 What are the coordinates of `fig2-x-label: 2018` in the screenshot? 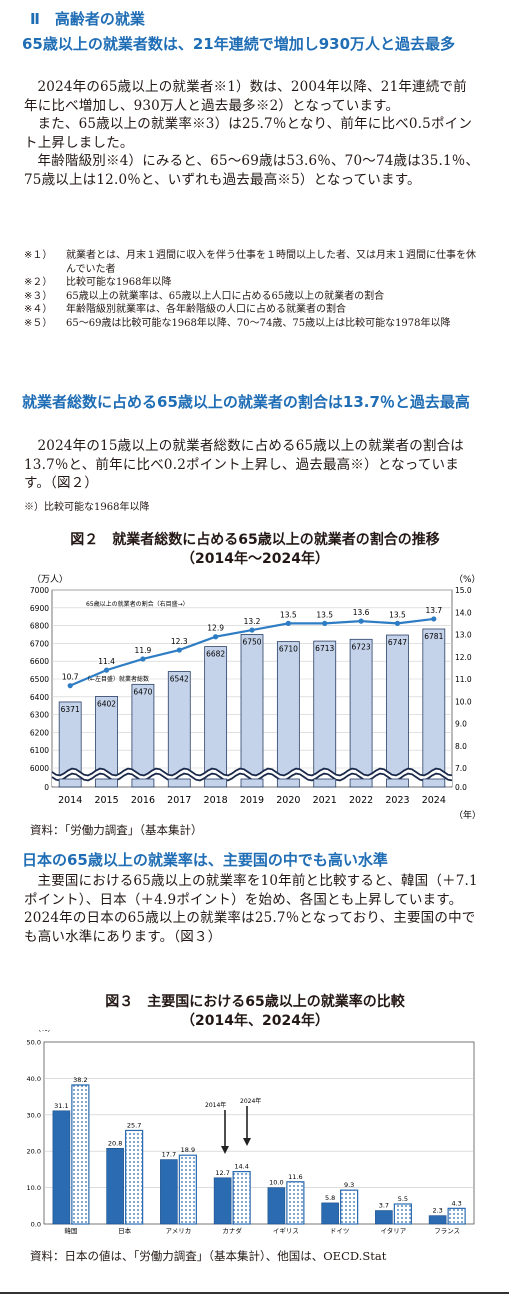 It's located at (216, 800).